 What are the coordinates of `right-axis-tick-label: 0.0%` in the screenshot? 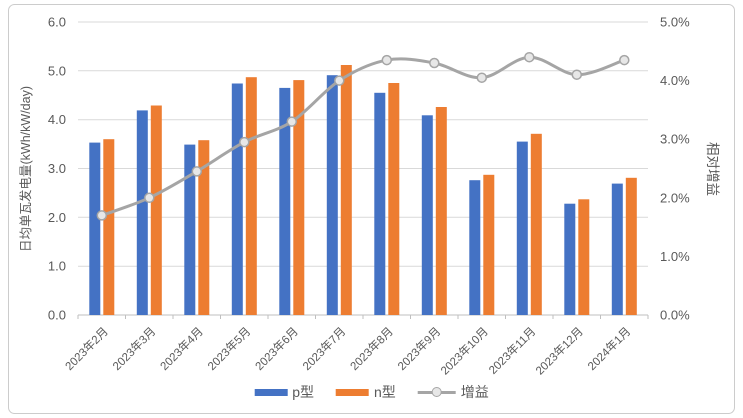 It's located at (675, 315).